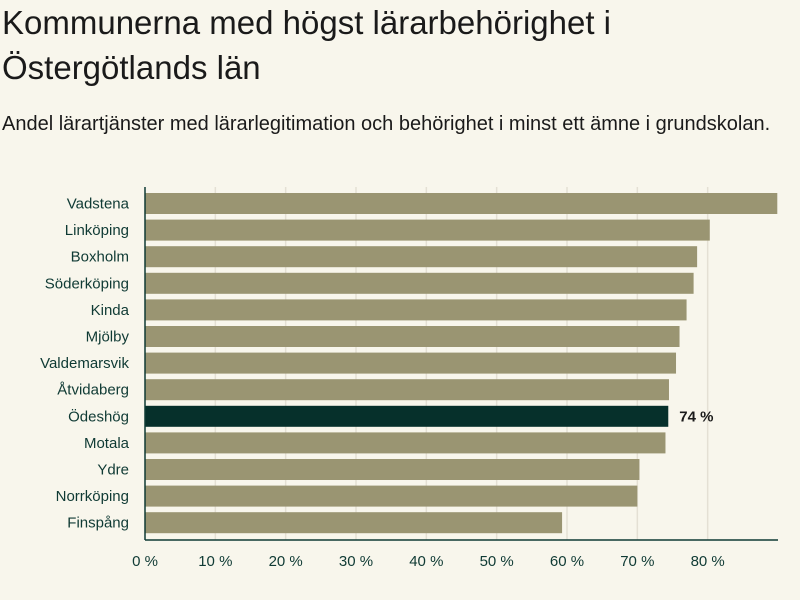  I want to click on category-label: Mjölby, so click(108, 337).